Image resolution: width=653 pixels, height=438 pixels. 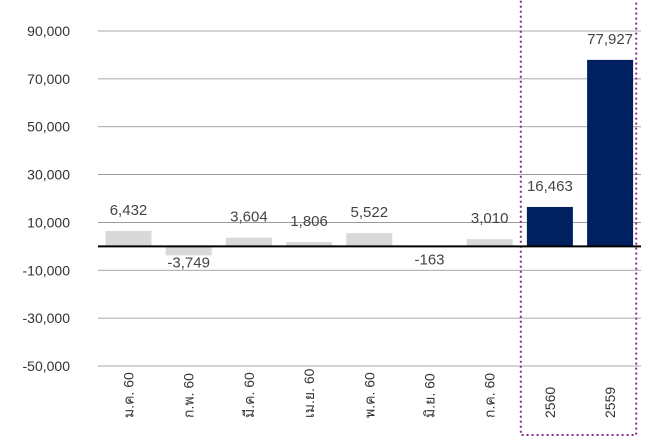 I want to click on x-tick-label: เม.ย. 60, so click(x=309, y=393).